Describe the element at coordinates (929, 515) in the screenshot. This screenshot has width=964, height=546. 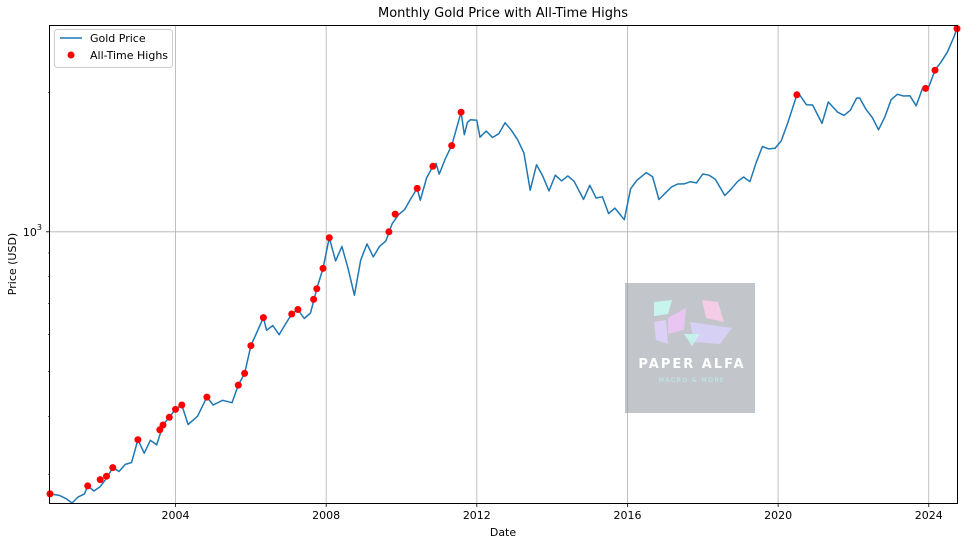
I see `x-tick-label: 2024` at that location.